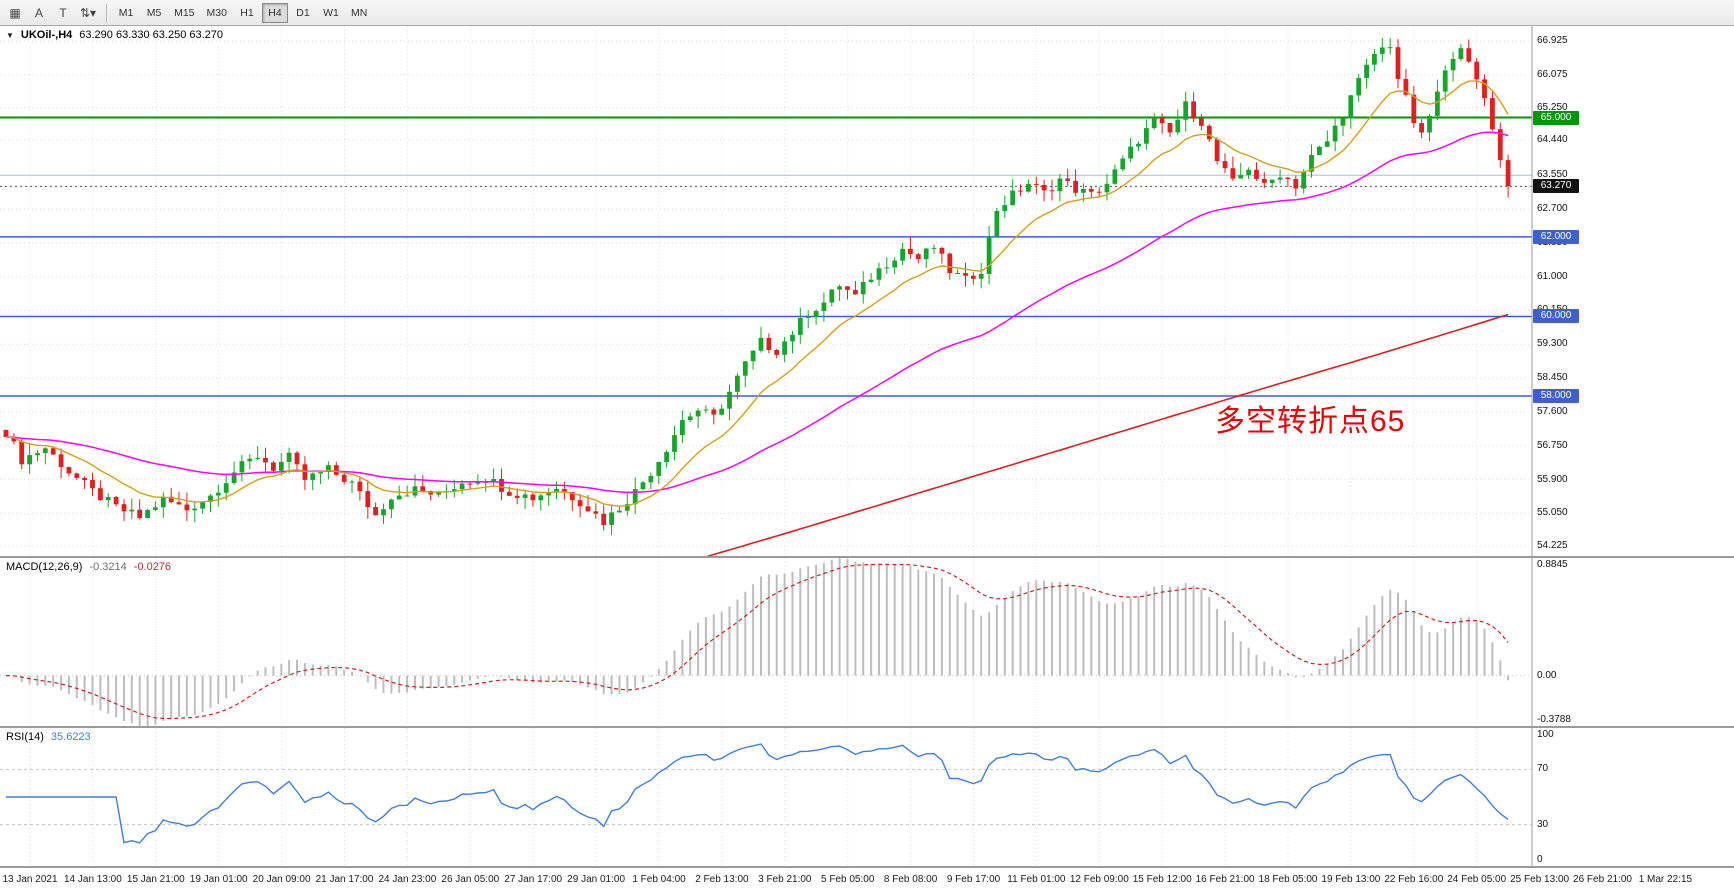  What do you see at coordinates (1552, 209) in the screenshot?
I see `axis-label: 62.700` at bounding box center [1552, 209].